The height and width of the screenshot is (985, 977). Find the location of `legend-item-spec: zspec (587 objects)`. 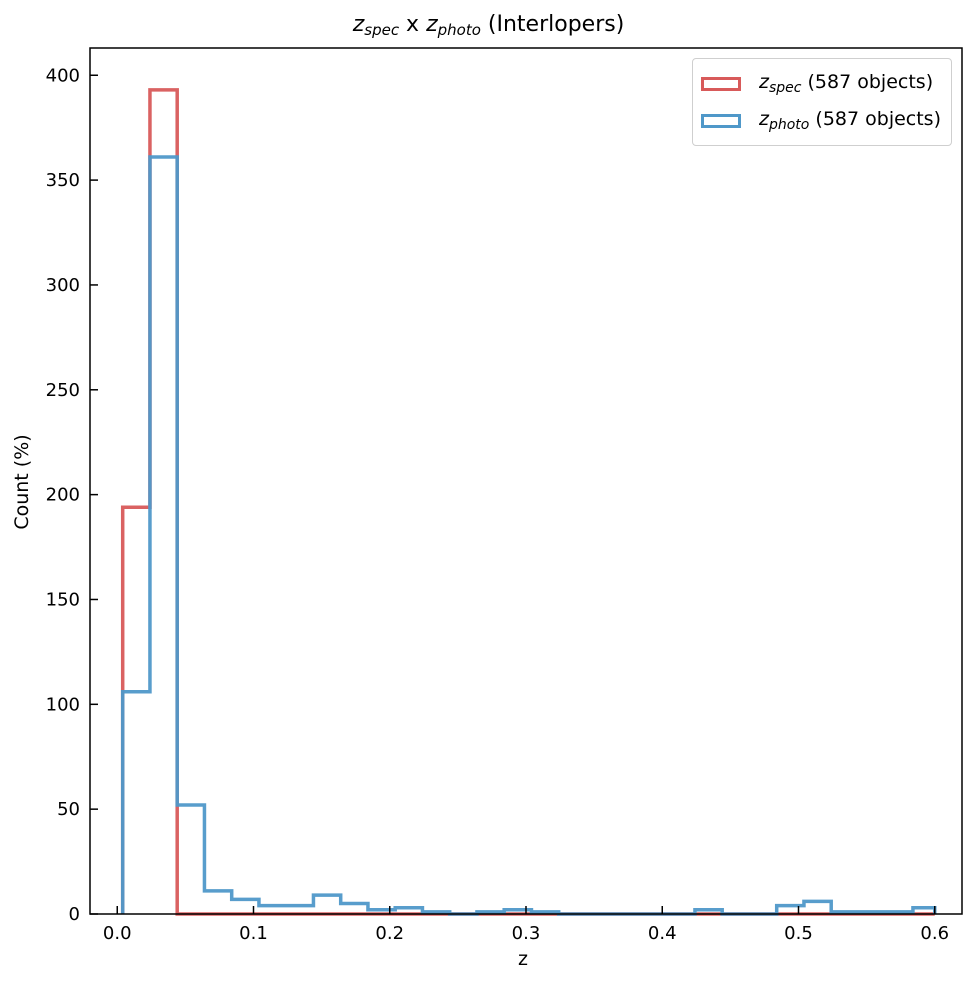

legend-item-spec: zspec (587 objects) is located at coordinates (821, 83).